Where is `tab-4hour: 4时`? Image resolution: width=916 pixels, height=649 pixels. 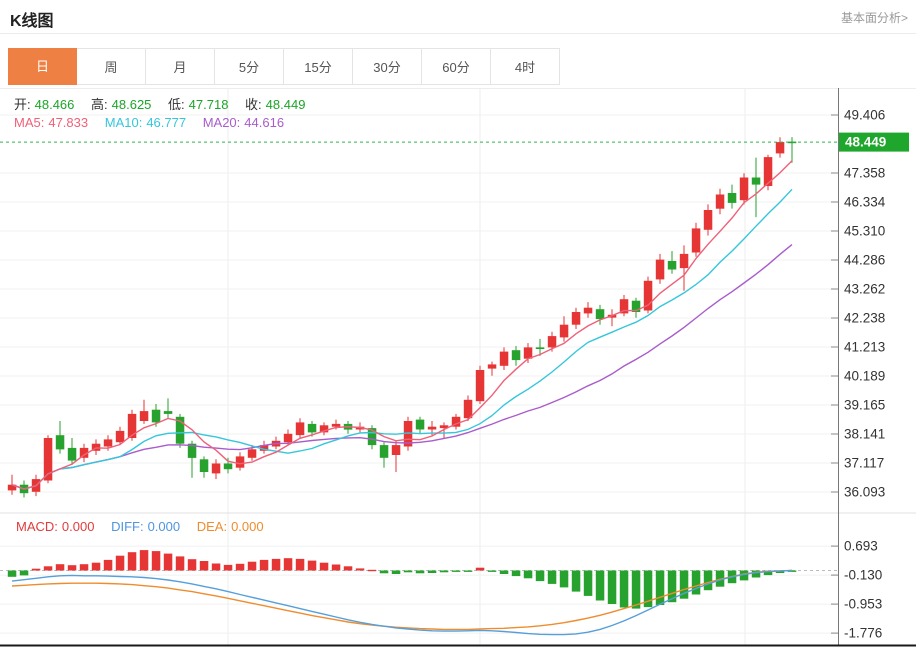
tab-4hour: 4时 is located at coordinates (525, 66).